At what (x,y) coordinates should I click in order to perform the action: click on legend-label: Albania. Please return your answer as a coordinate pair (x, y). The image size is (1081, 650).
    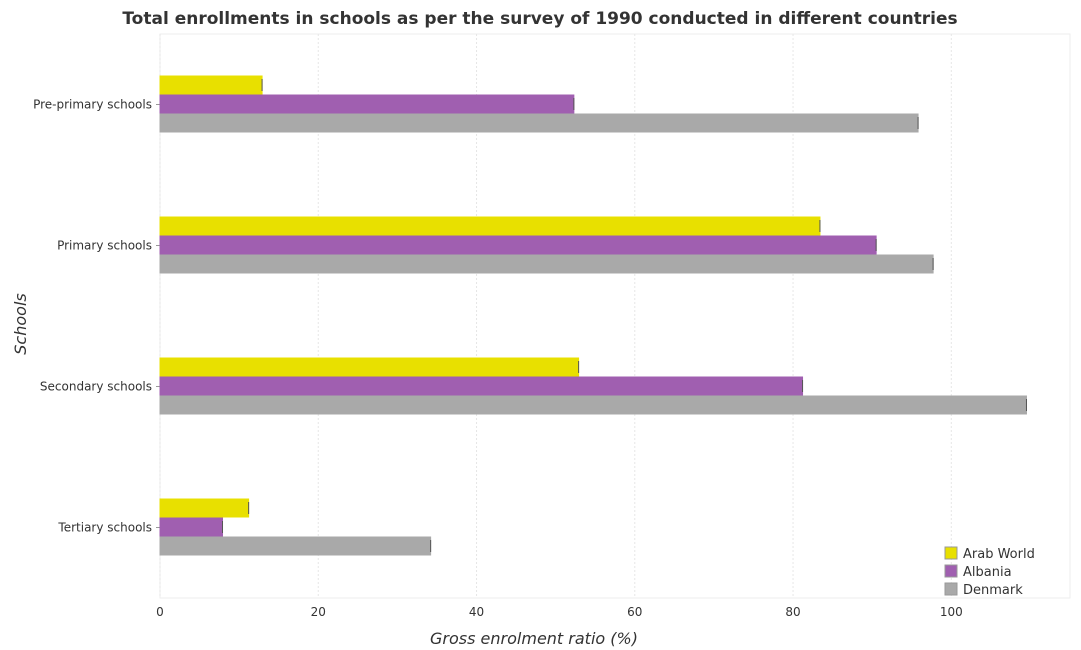
    Looking at the image, I should click on (987, 572).